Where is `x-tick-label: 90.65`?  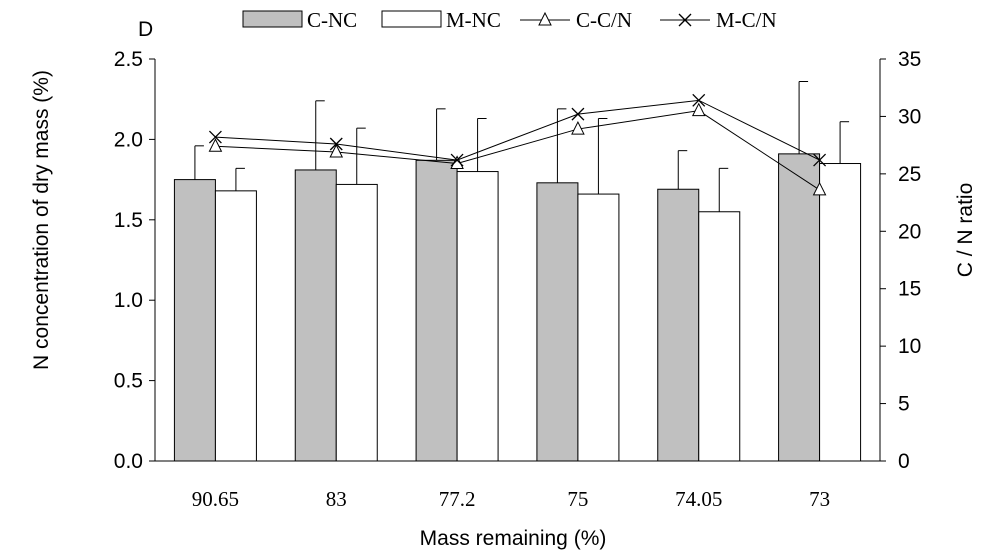 x-tick-label: 90.65 is located at coordinates (215, 499).